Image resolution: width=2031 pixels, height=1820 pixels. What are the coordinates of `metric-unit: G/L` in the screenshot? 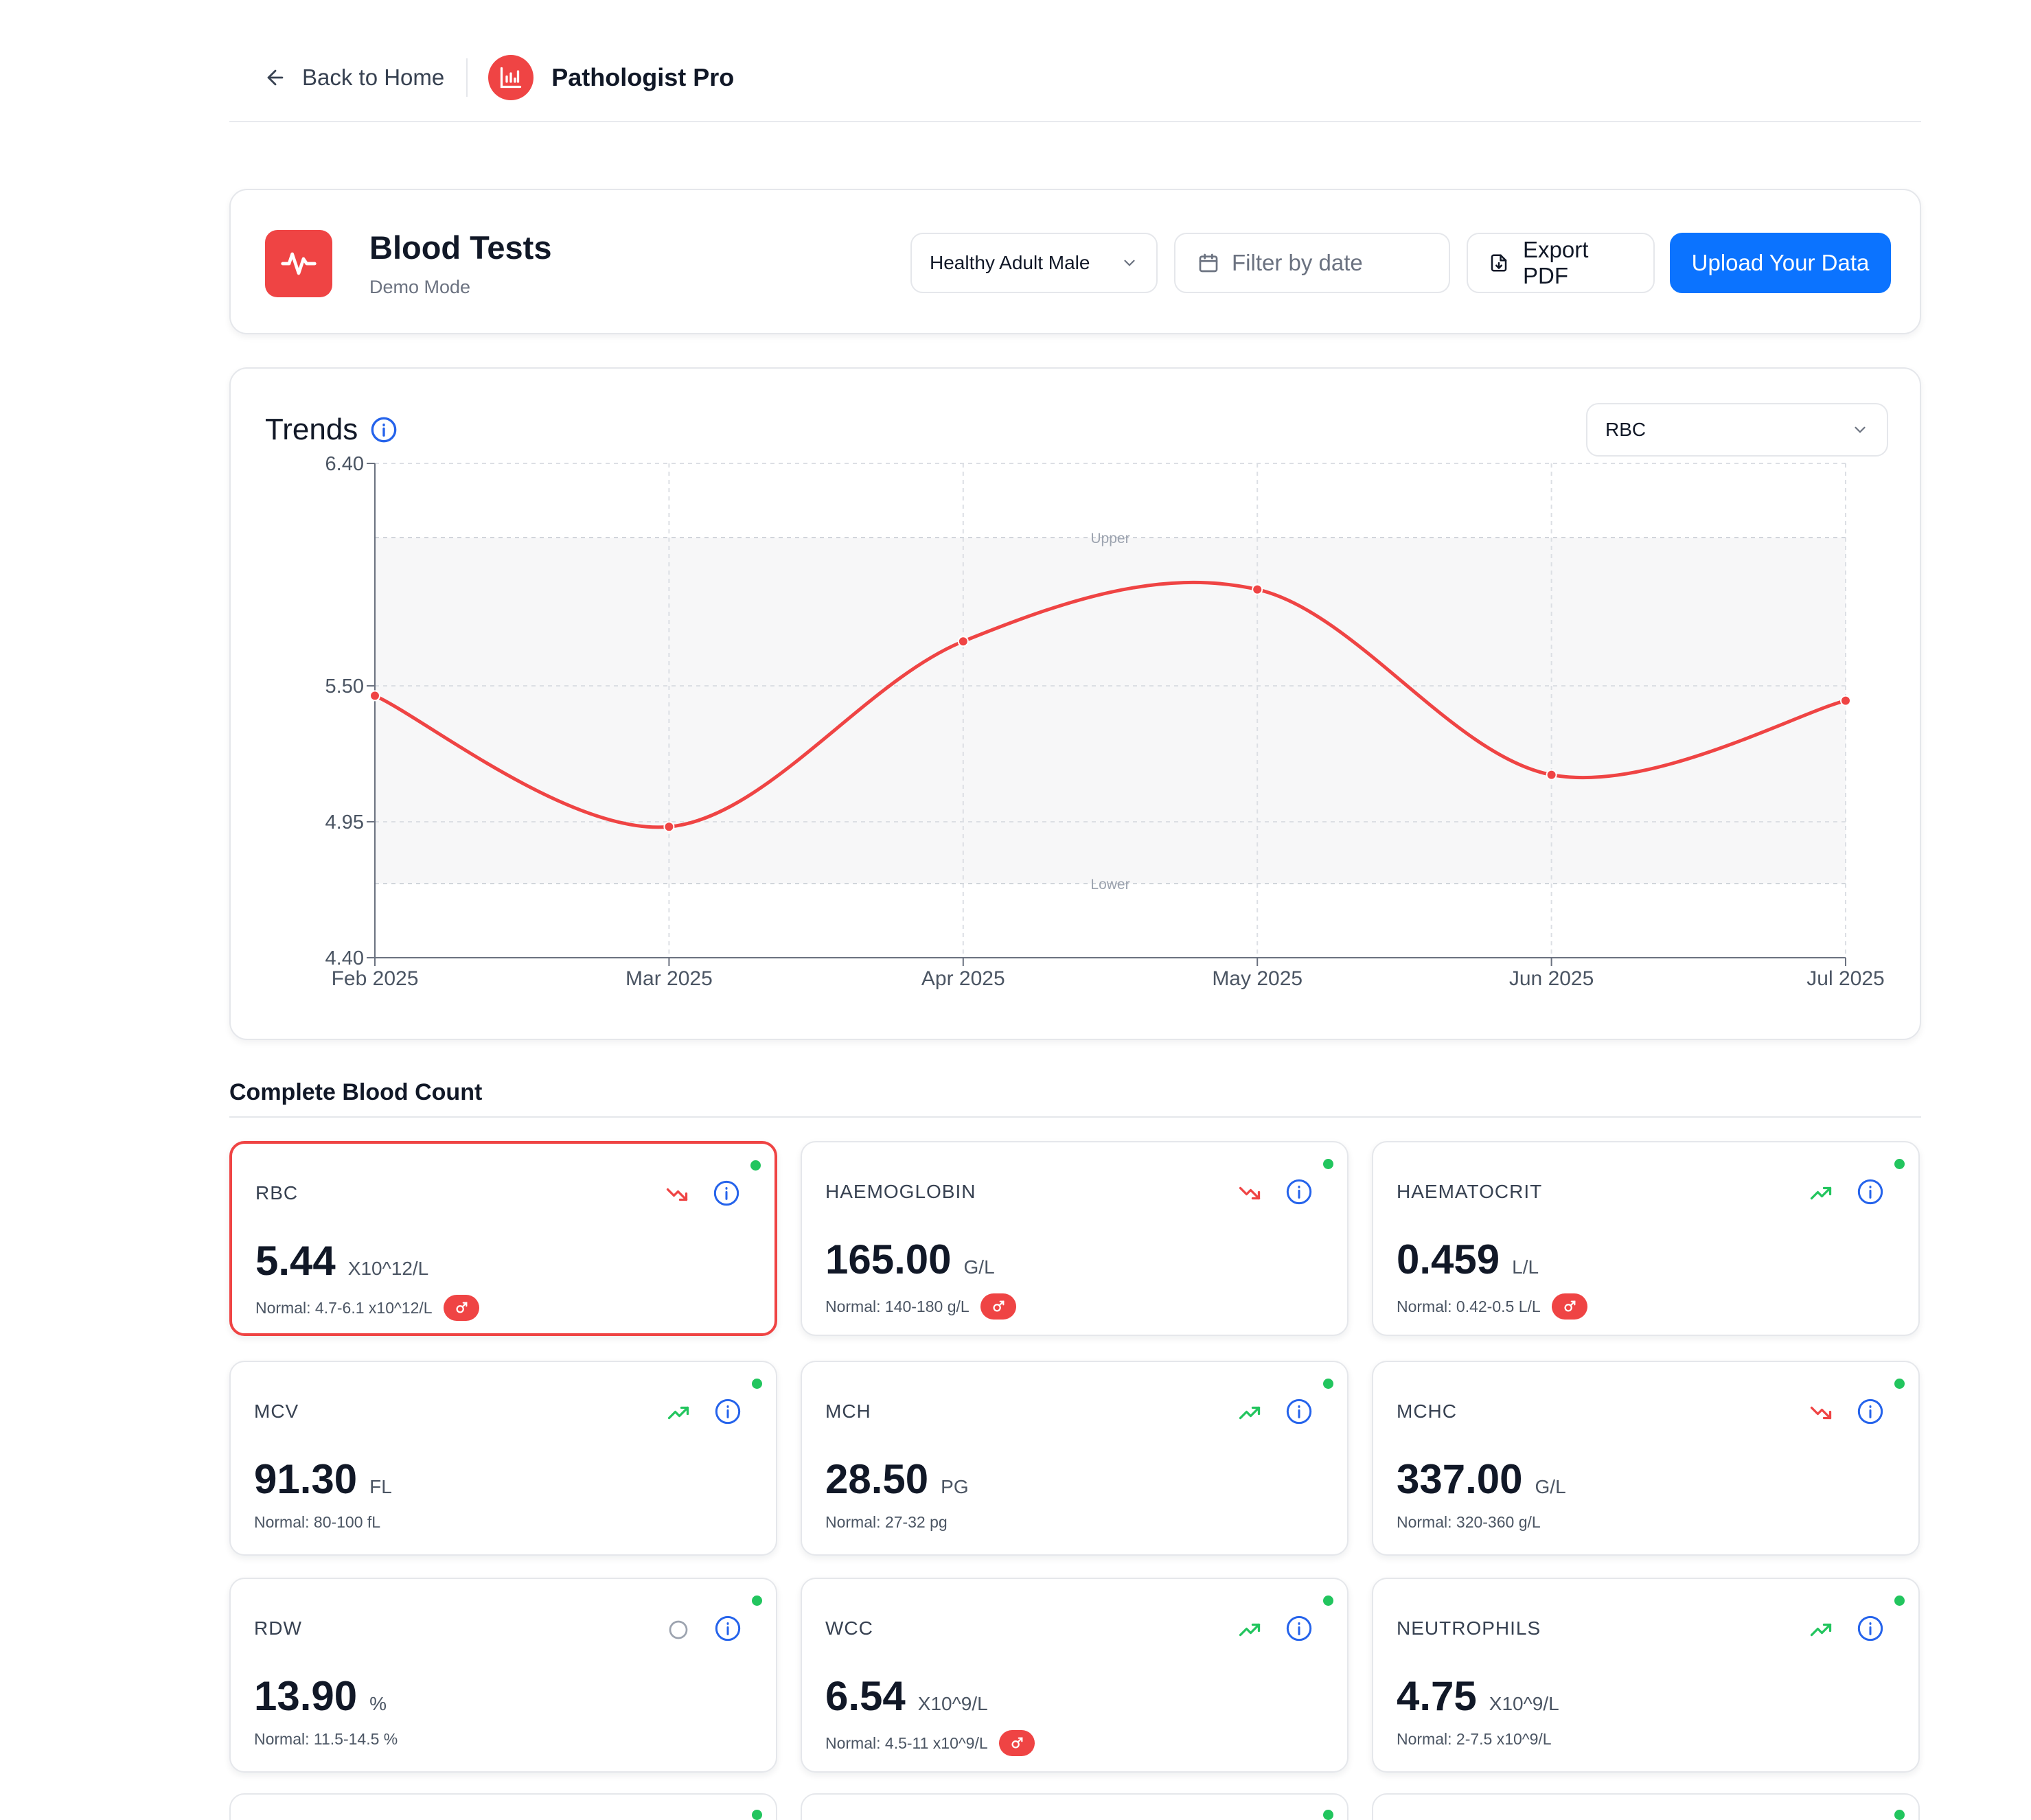 It's located at (979, 1267).